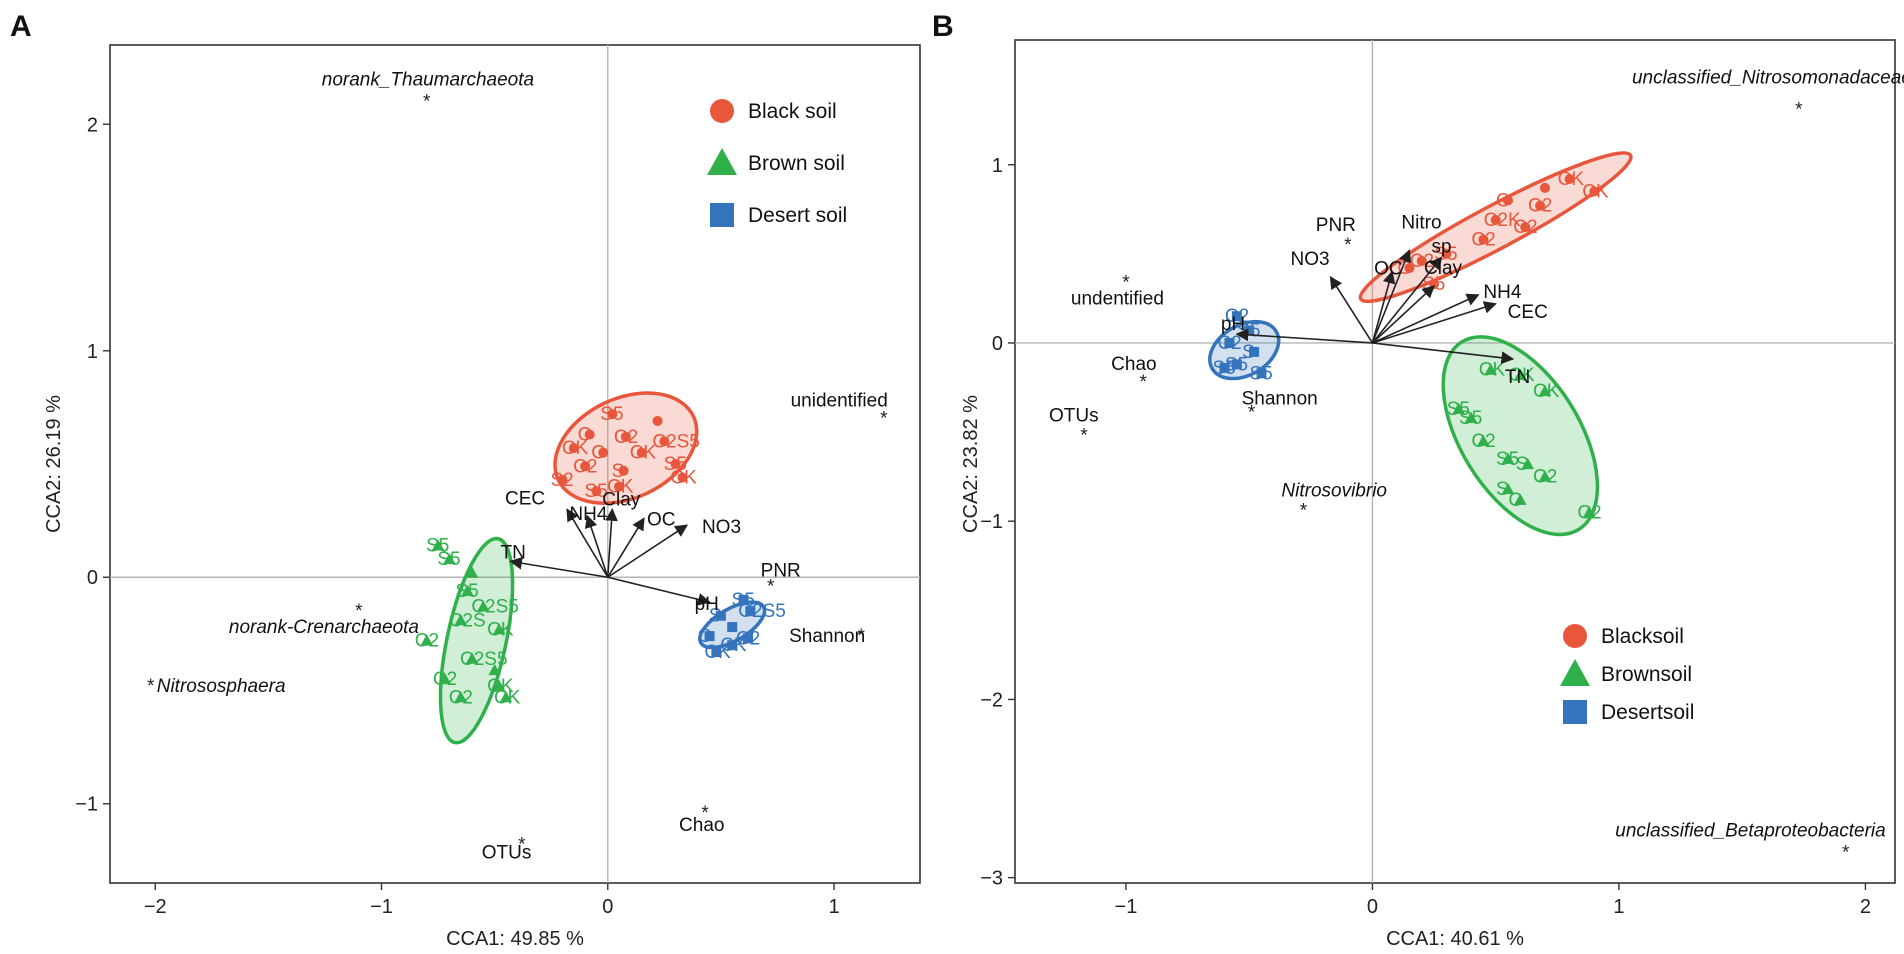 This screenshot has height=954, width=1904. What do you see at coordinates (515, 939) in the screenshot?
I see `x-axis-title: CCA1: 49.85 %` at bounding box center [515, 939].